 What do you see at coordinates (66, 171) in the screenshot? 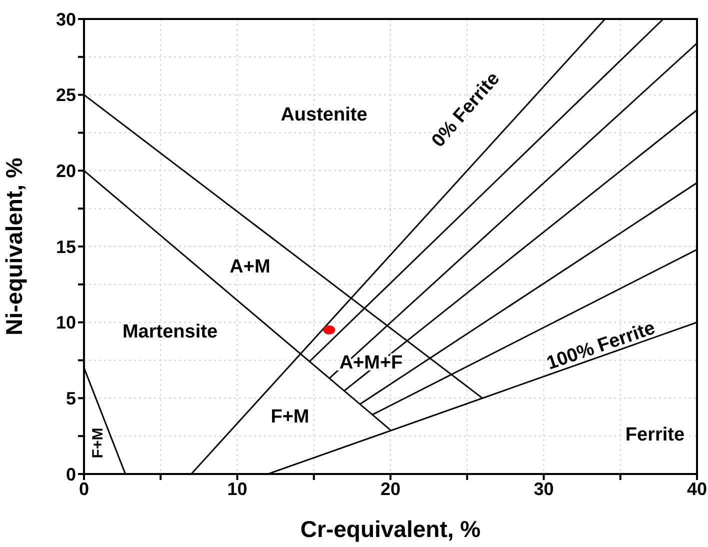
I see `y-tick-label: 20` at bounding box center [66, 171].